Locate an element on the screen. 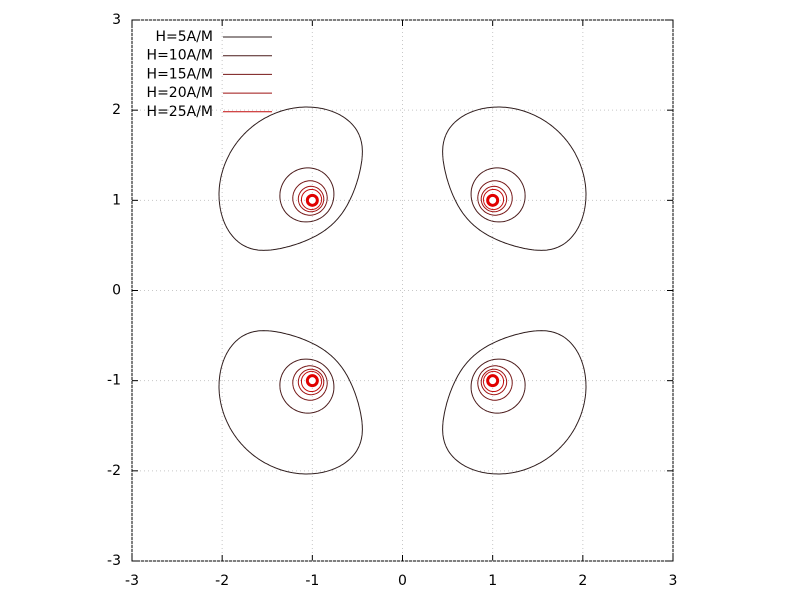 This screenshot has width=800, height=600. x-tick-label: -2 is located at coordinates (222, 581).